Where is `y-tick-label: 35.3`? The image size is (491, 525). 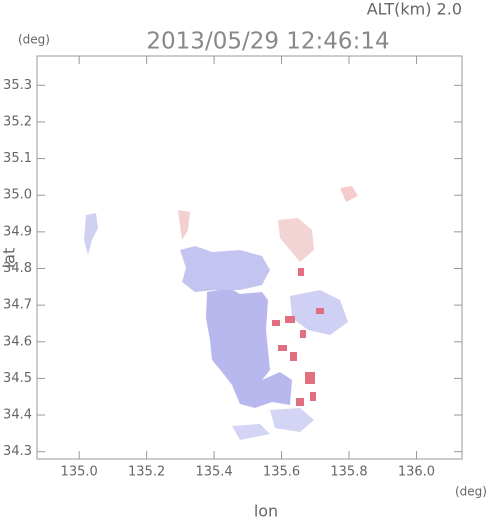
y-tick-label: 35.3 is located at coordinates (17, 85).